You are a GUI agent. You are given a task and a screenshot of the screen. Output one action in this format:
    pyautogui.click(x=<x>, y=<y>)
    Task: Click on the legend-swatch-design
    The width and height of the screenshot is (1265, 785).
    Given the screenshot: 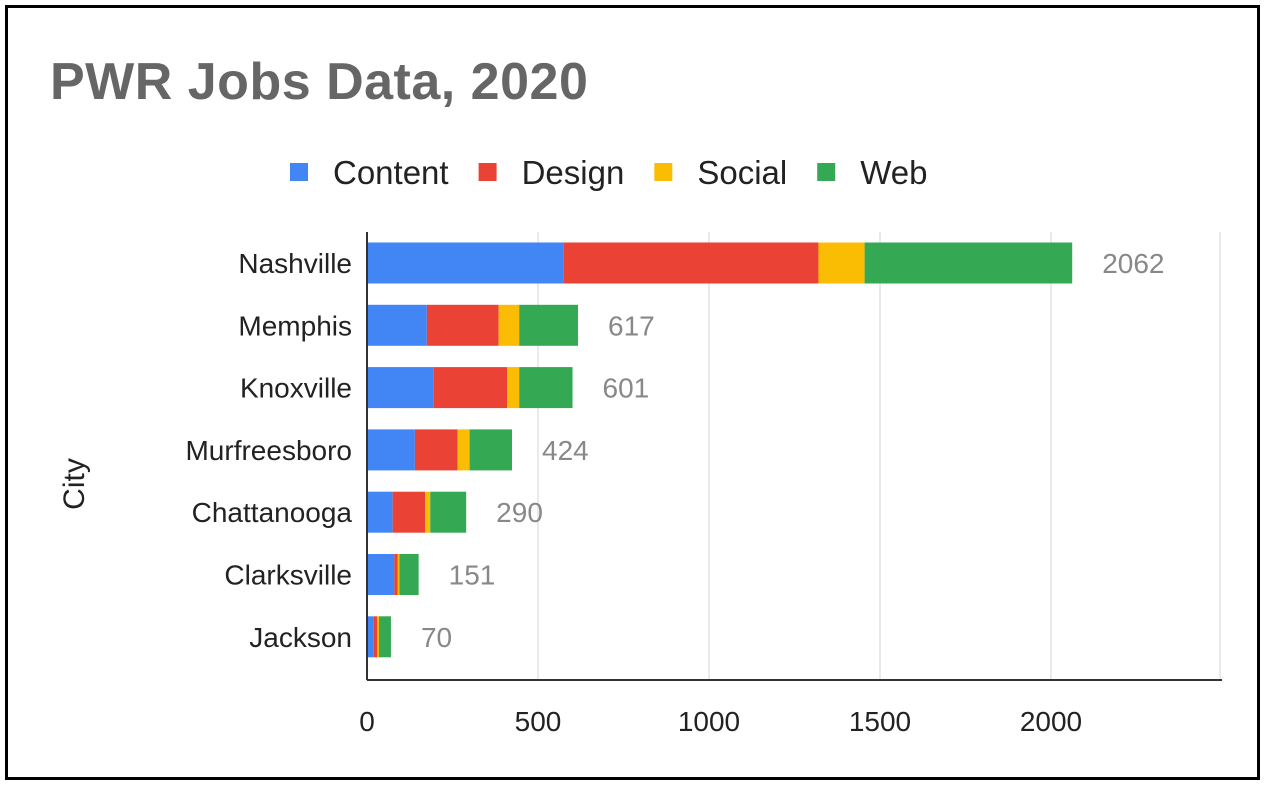 What is the action you would take?
    pyautogui.click(x=487, y=172)
    